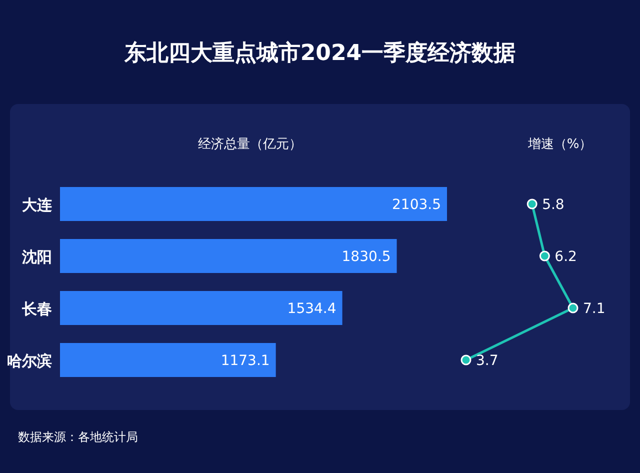  Describe the element at coordinates (29, 361) in the screenshot. I see `y-tick-label: 哈尔滨` at that location.